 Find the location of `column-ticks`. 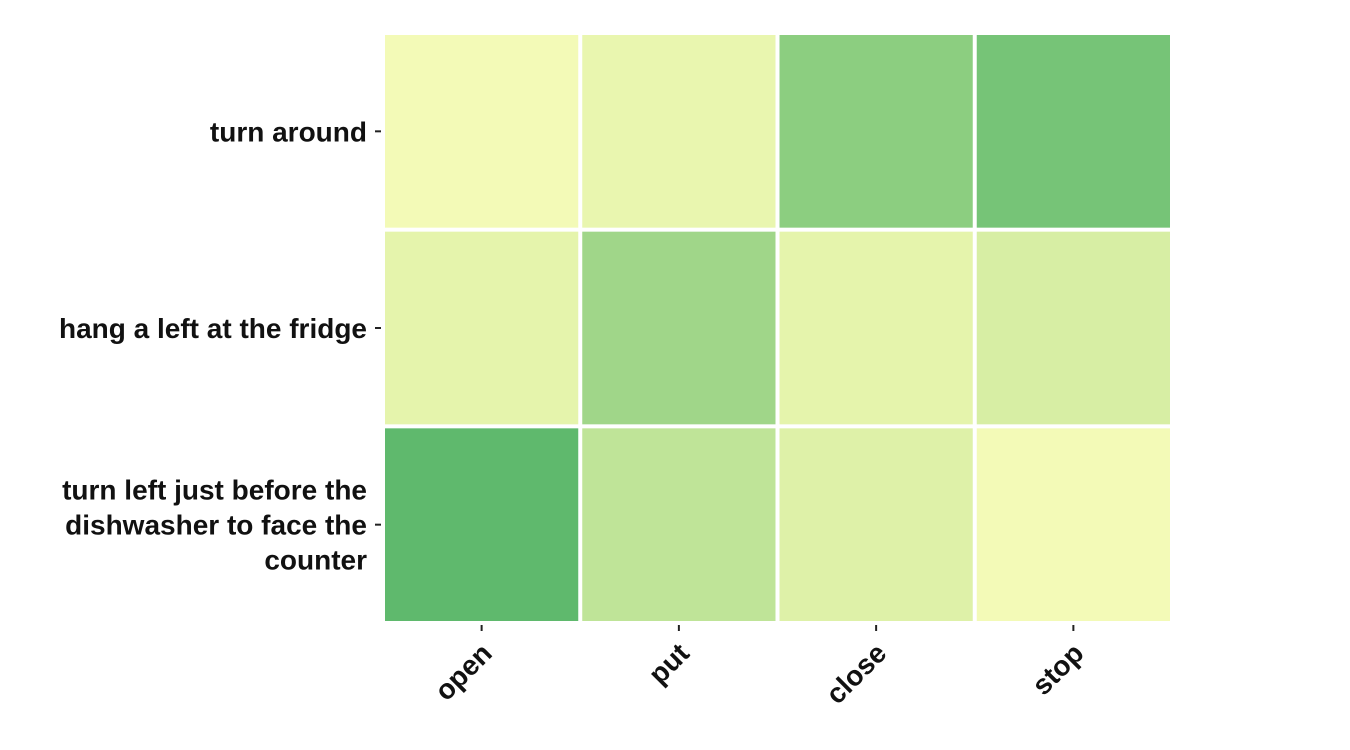

column-ticks is located at coordinates (777, 628).